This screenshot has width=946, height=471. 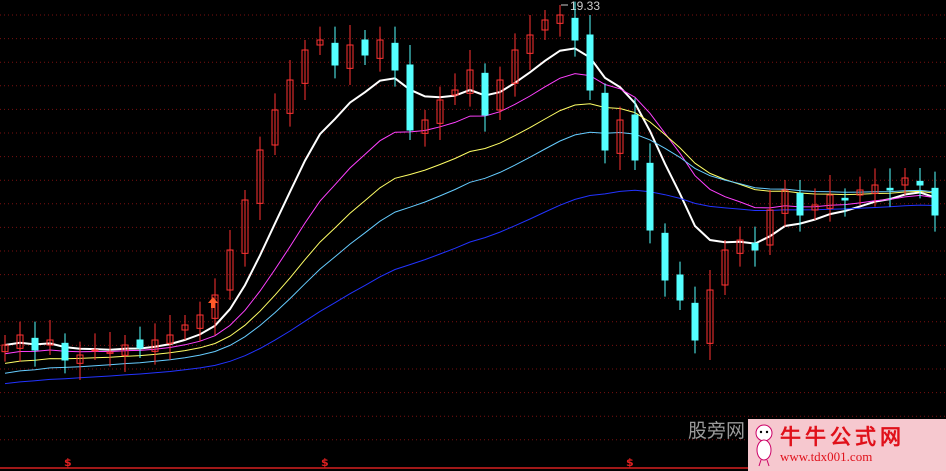 I want to click on buy-arrow-icon, so click(x=213, y=302).